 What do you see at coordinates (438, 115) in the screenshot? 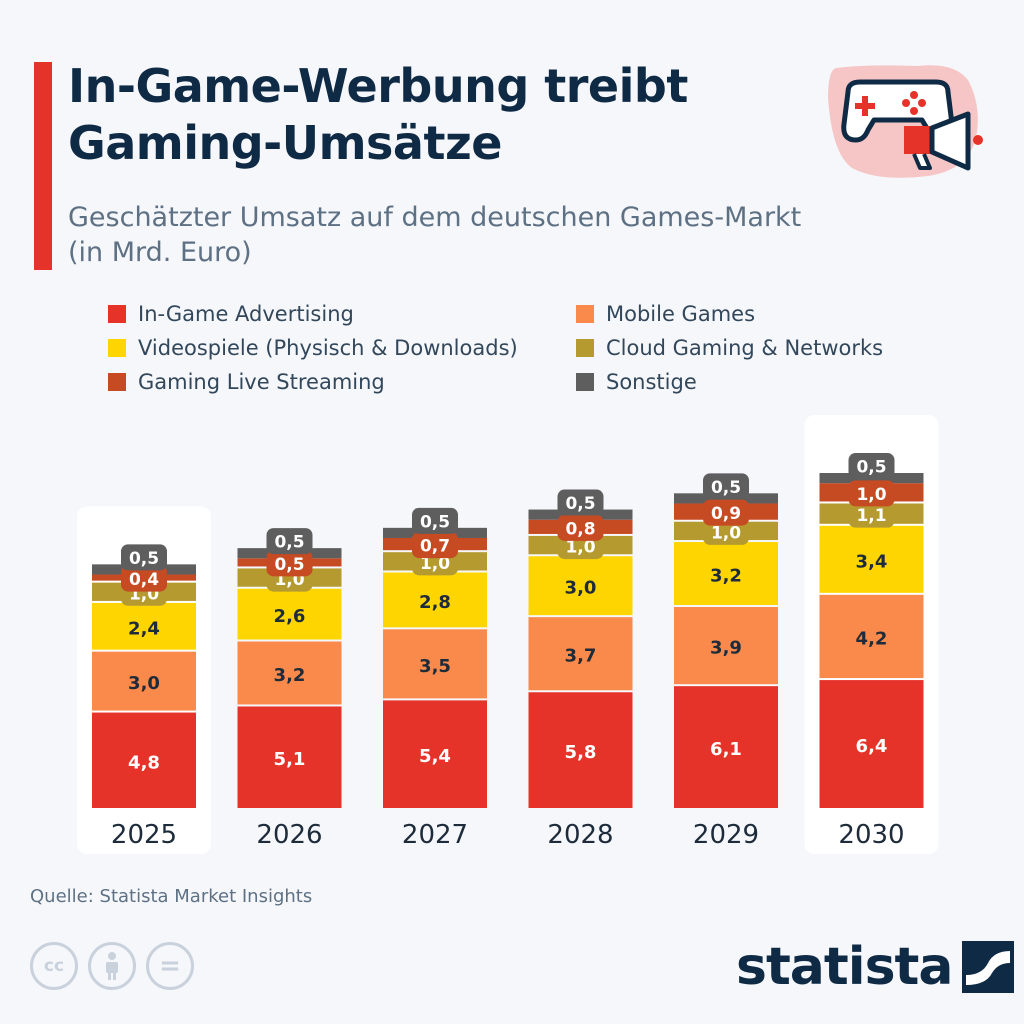
I see `page-title: In-Game-Werbung treibt Gaming-Umsätze` at bounding box center [438, 115].